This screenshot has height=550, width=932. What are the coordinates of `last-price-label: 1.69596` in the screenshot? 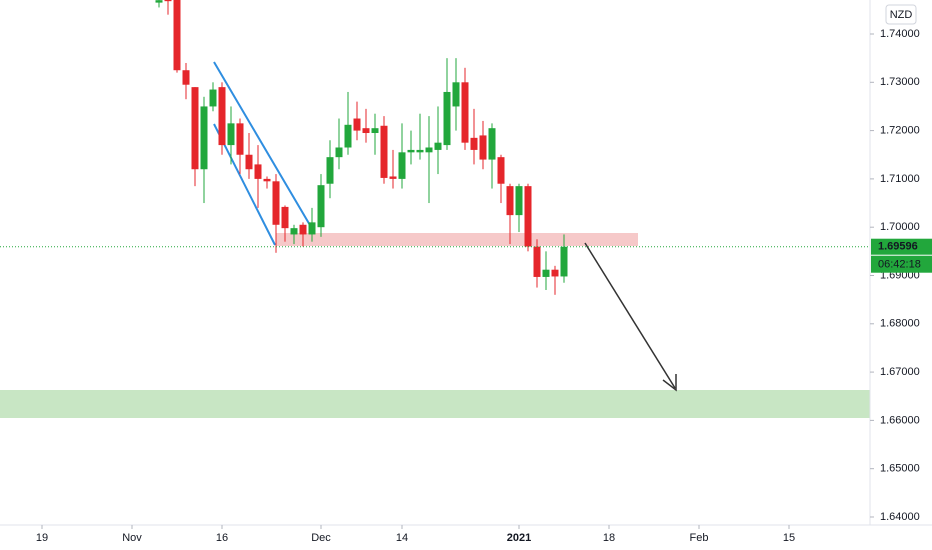 It's located at (898, 247).